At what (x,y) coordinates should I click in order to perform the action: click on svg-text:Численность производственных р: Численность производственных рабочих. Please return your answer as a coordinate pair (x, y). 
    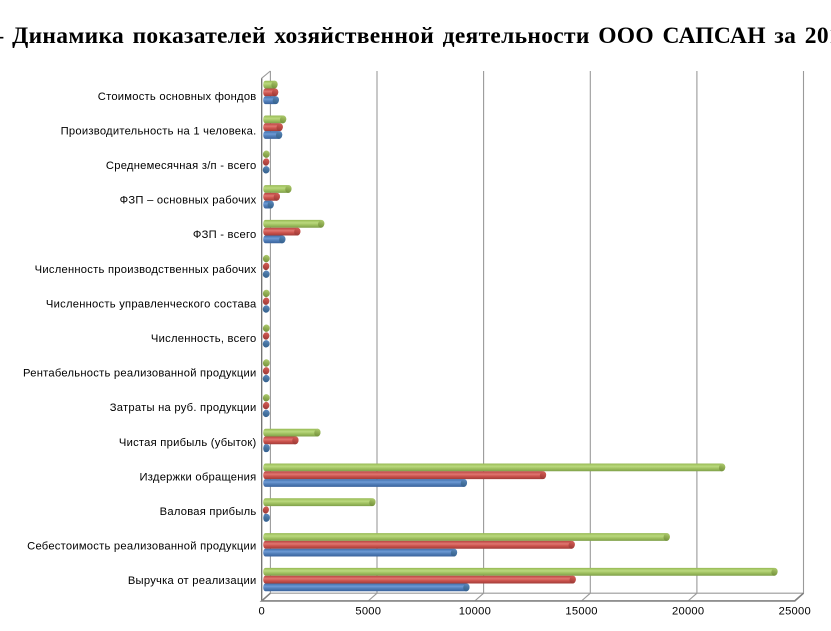
    Looking at the image, I should click on (146, 270).